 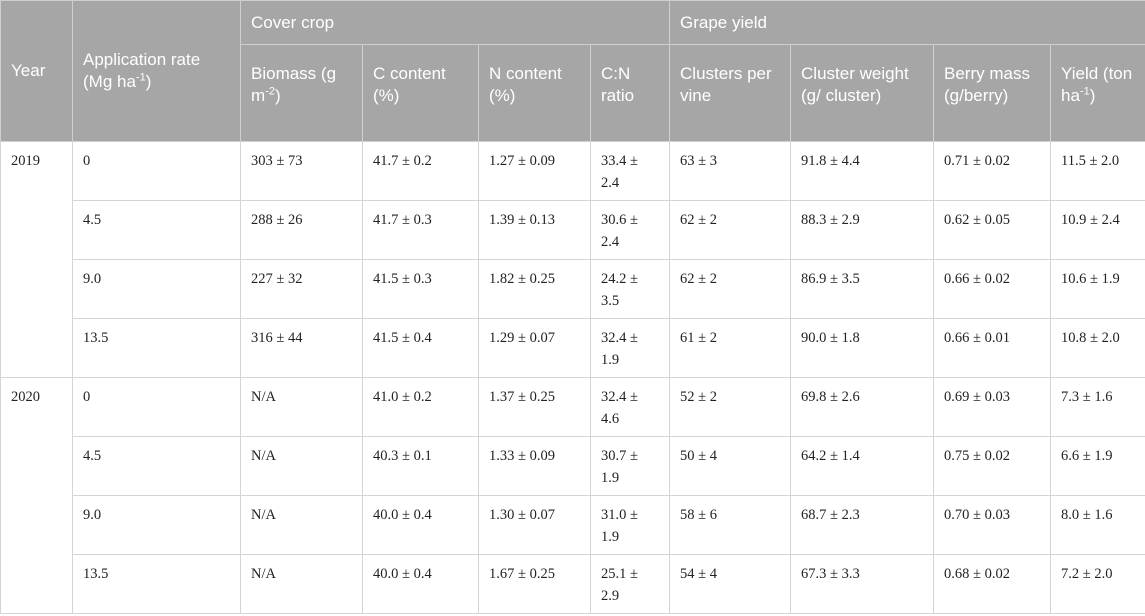 I want to click on cell-rate: 0, so click(x=156, y=171).